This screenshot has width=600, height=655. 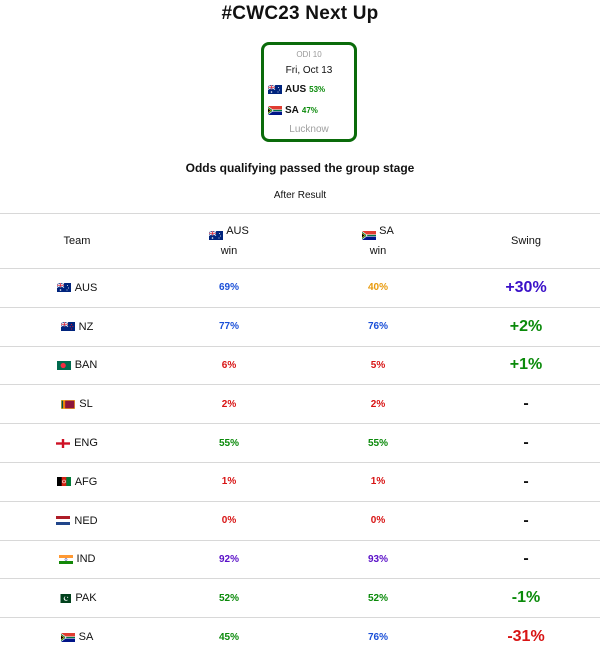 What do you see at coordinates (377, 443) in the screenshot?
I see `scenario-b-odds: 55%` at bounding box center [377, 443].